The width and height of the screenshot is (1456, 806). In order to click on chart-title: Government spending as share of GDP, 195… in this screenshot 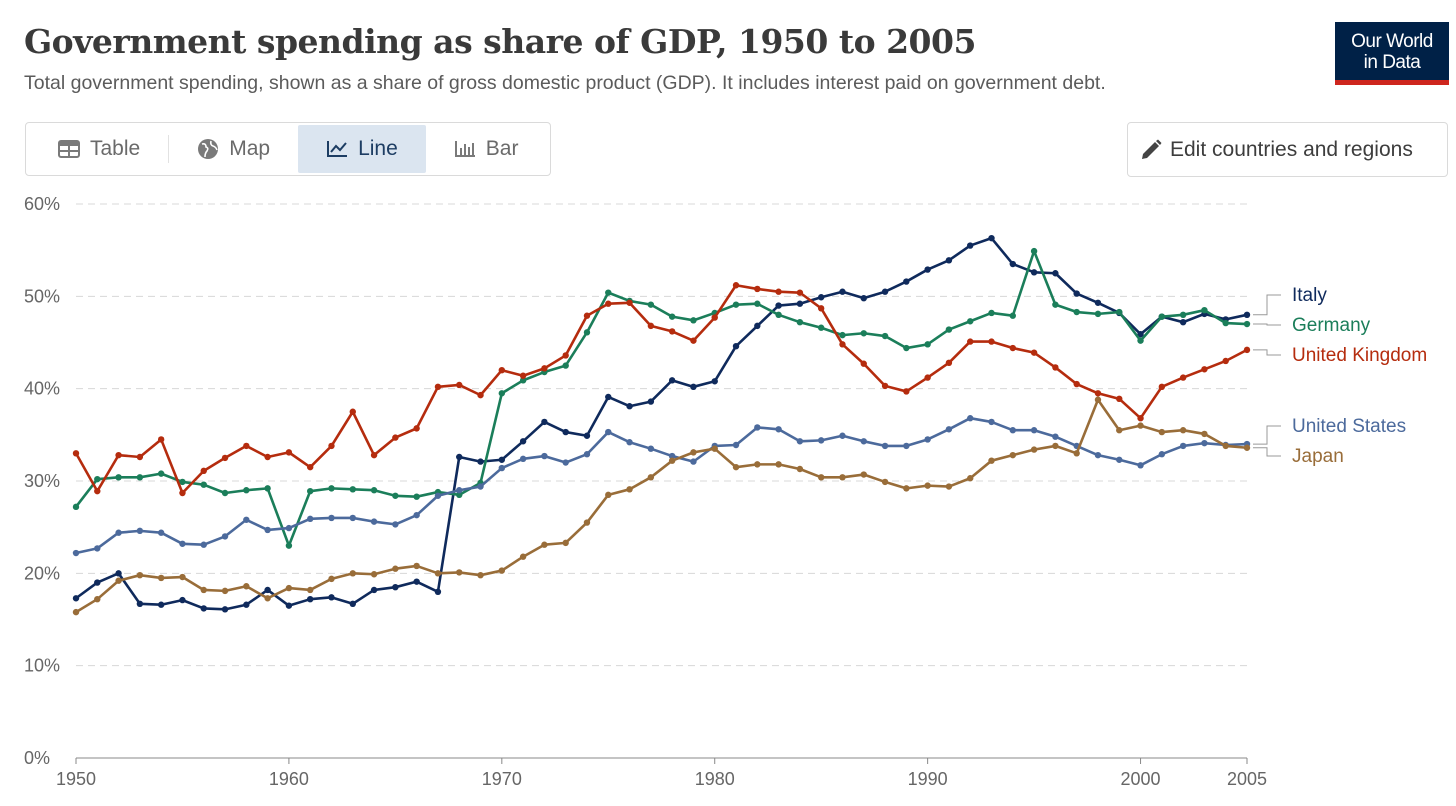, I will do `click(500, 41)`.